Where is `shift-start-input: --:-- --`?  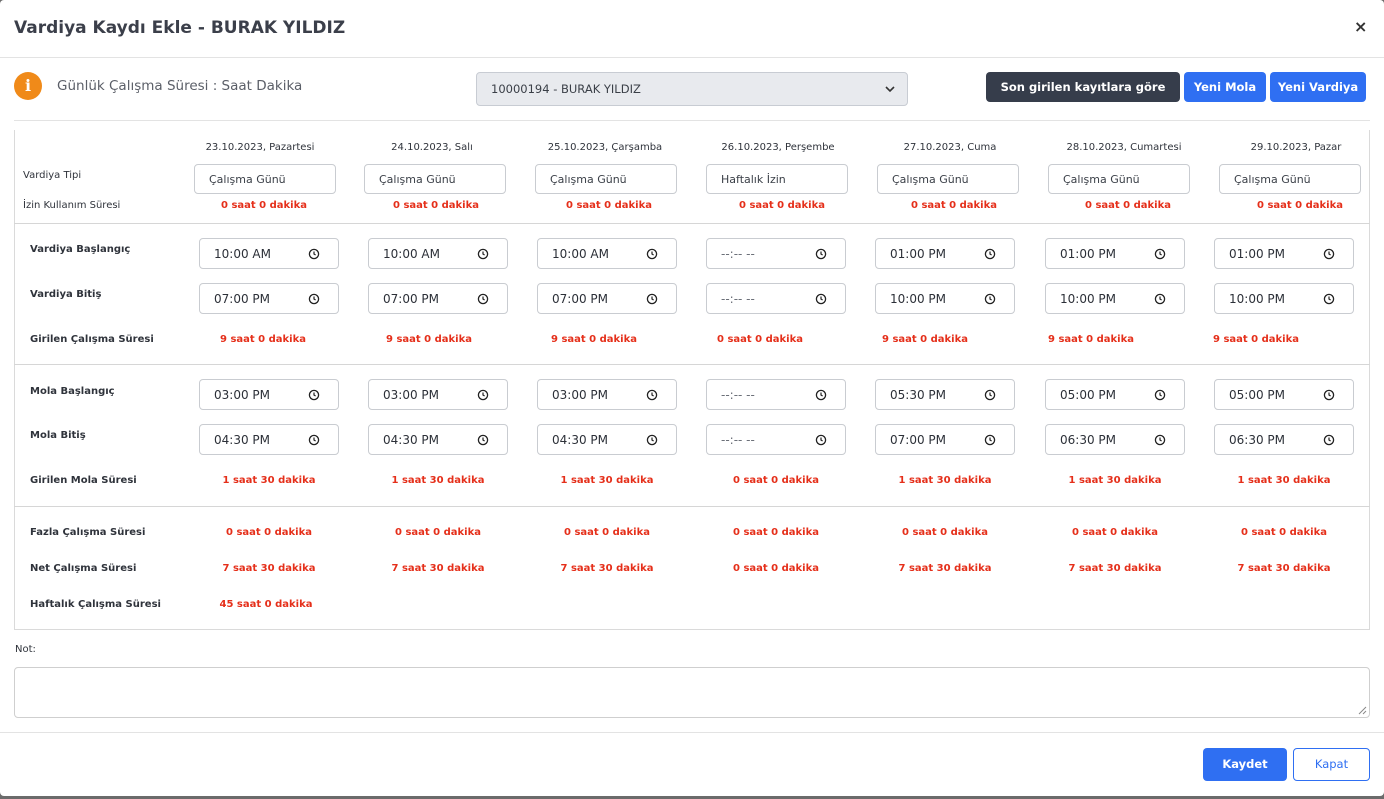 shift-start-input: --:-- -- is located at coordinates (776, 253).